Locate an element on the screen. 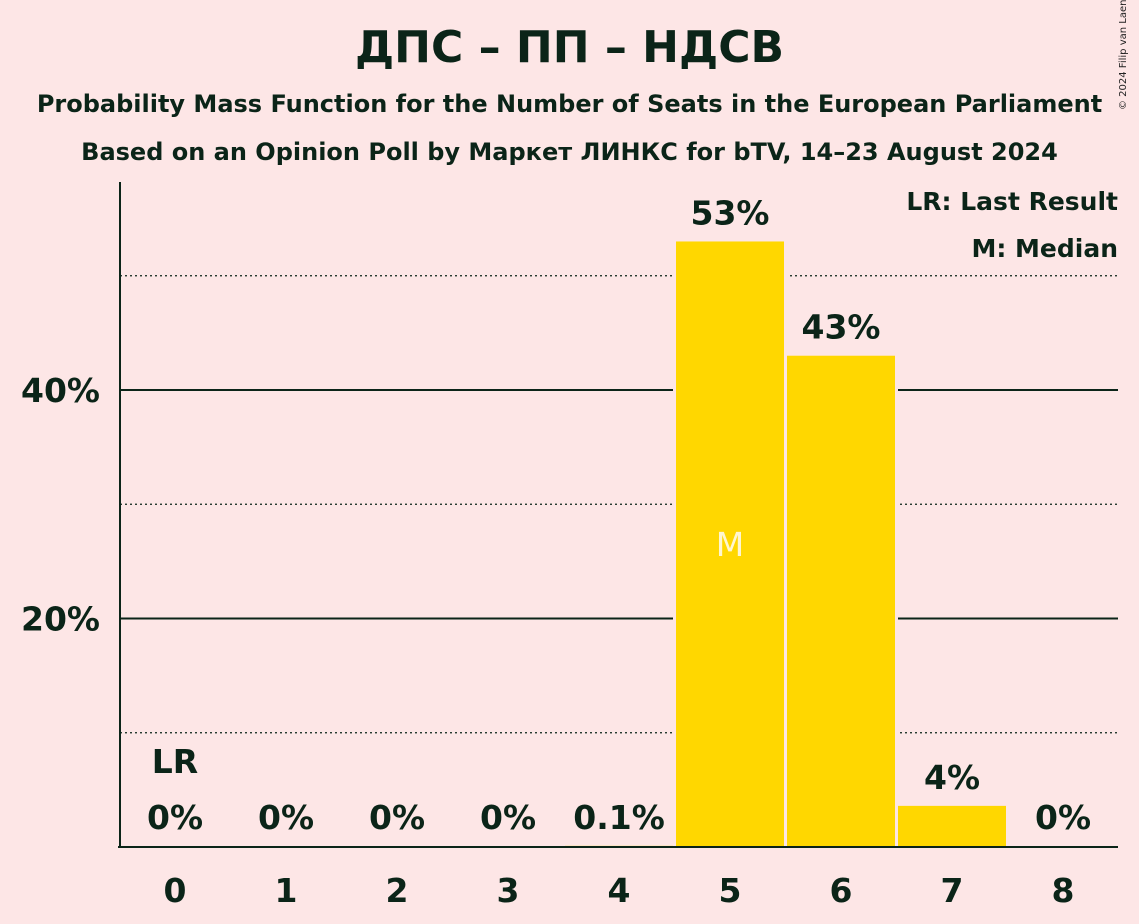 The height and width of the screenshot is (924, 1139). x-tick-label: 6 is located at coordinates (841, 890).